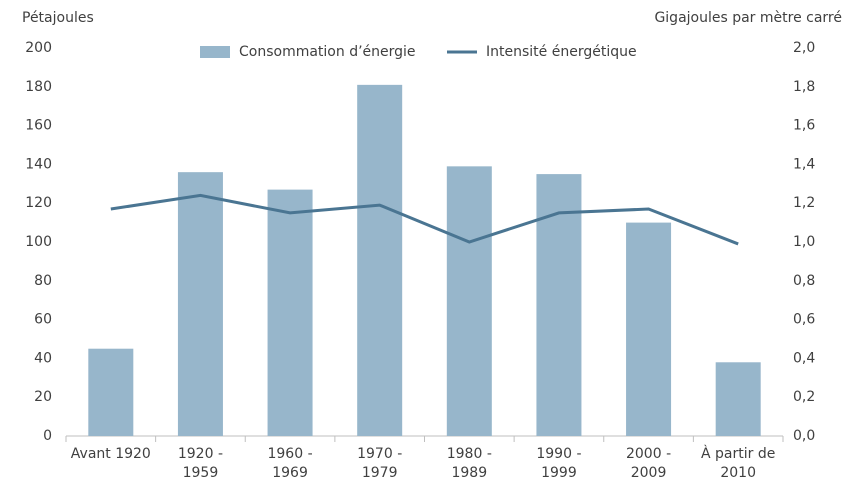  I want to click on x-tick-label: 1960 -1969, so click(289, 463).